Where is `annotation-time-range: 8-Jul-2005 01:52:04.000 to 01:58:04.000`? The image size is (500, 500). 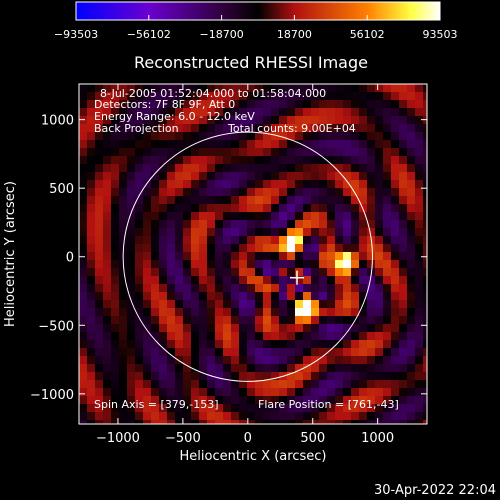 annotation-time-range: 8-Jul-2005 01:52:04.000 to 01:58:04.000 is located at coordinates (213, 93).